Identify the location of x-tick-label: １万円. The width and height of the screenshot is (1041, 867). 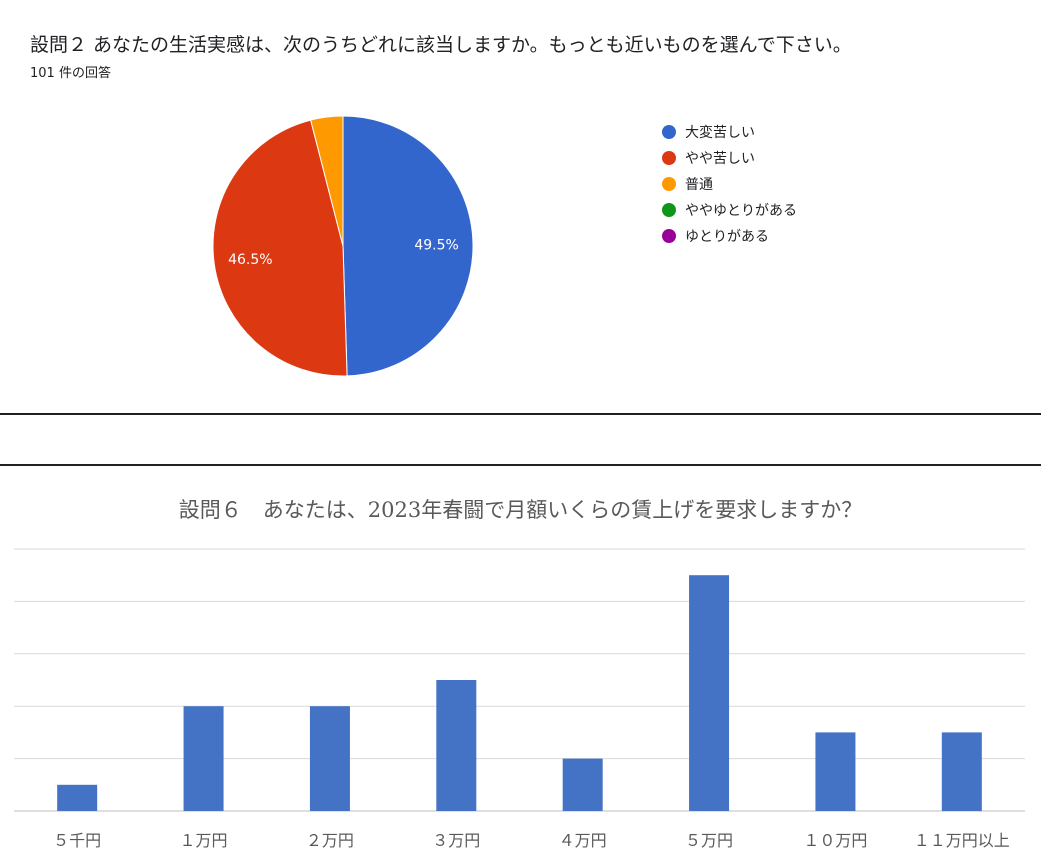
(204, 840).